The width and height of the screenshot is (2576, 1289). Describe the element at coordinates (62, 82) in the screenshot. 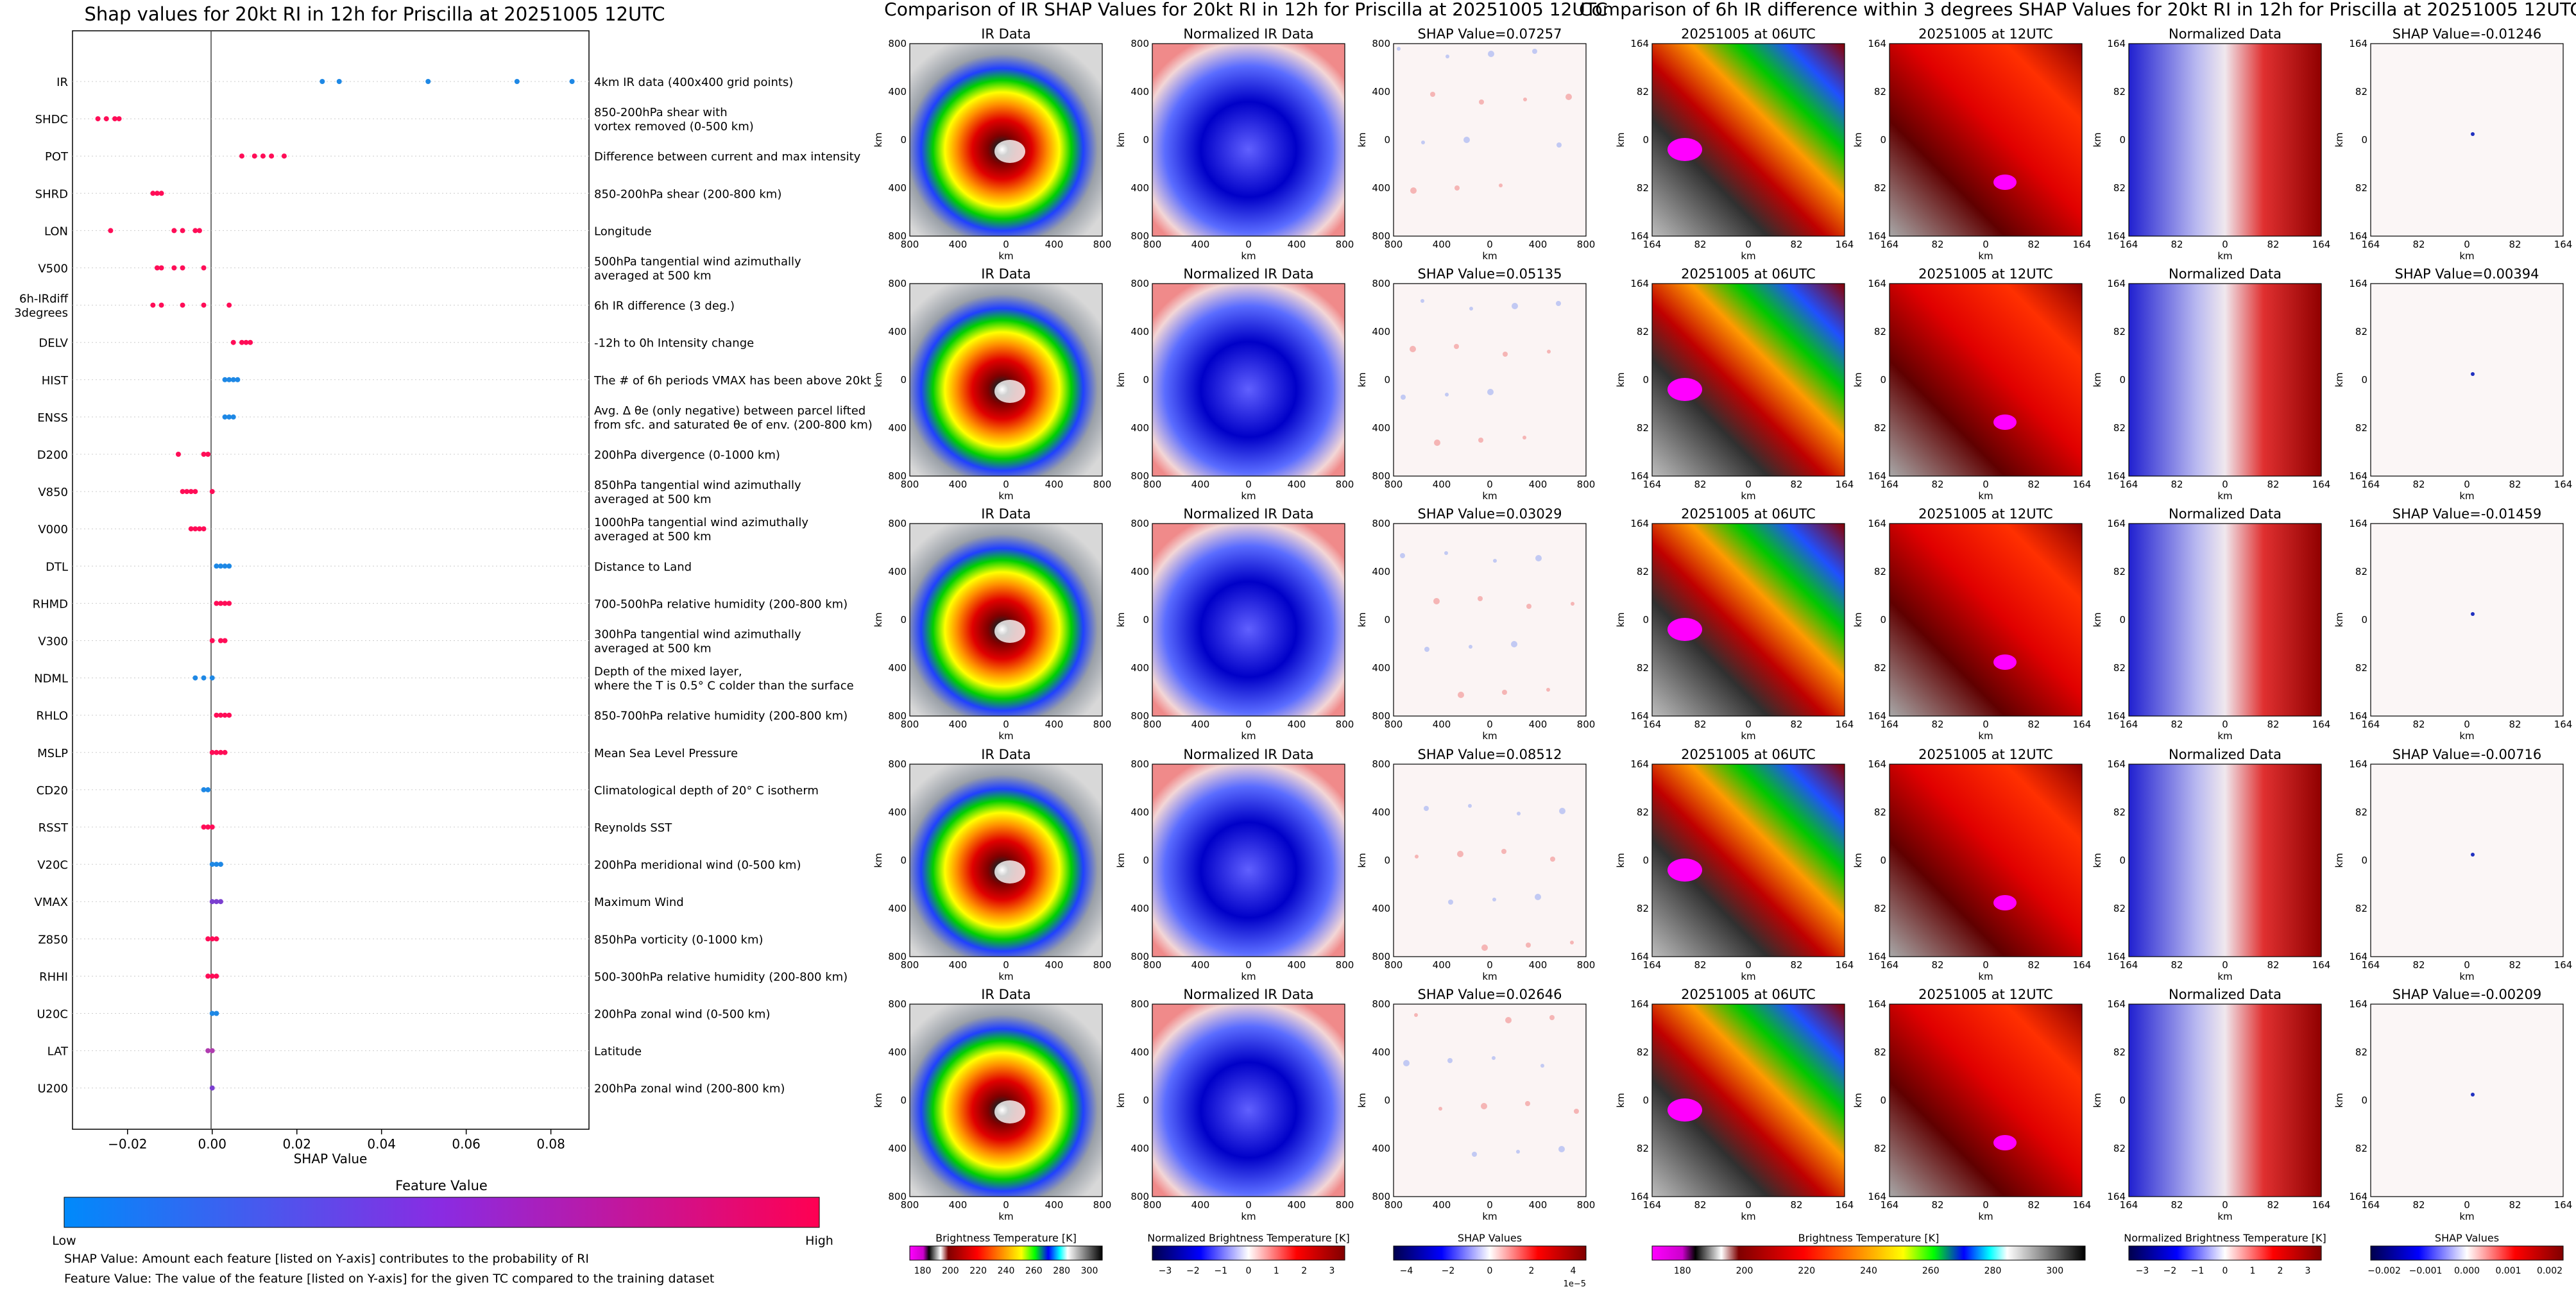

I see `feature-label: IR` at that location.